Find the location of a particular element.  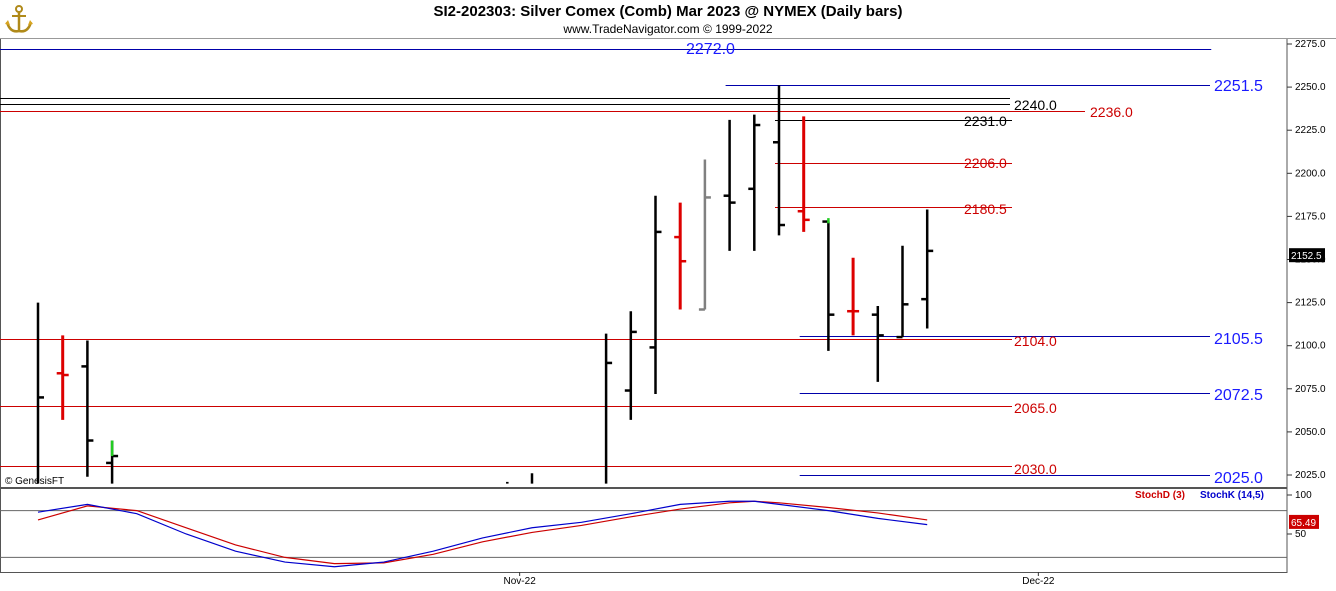

last-price-marker is located at coordinates (1307, 255).